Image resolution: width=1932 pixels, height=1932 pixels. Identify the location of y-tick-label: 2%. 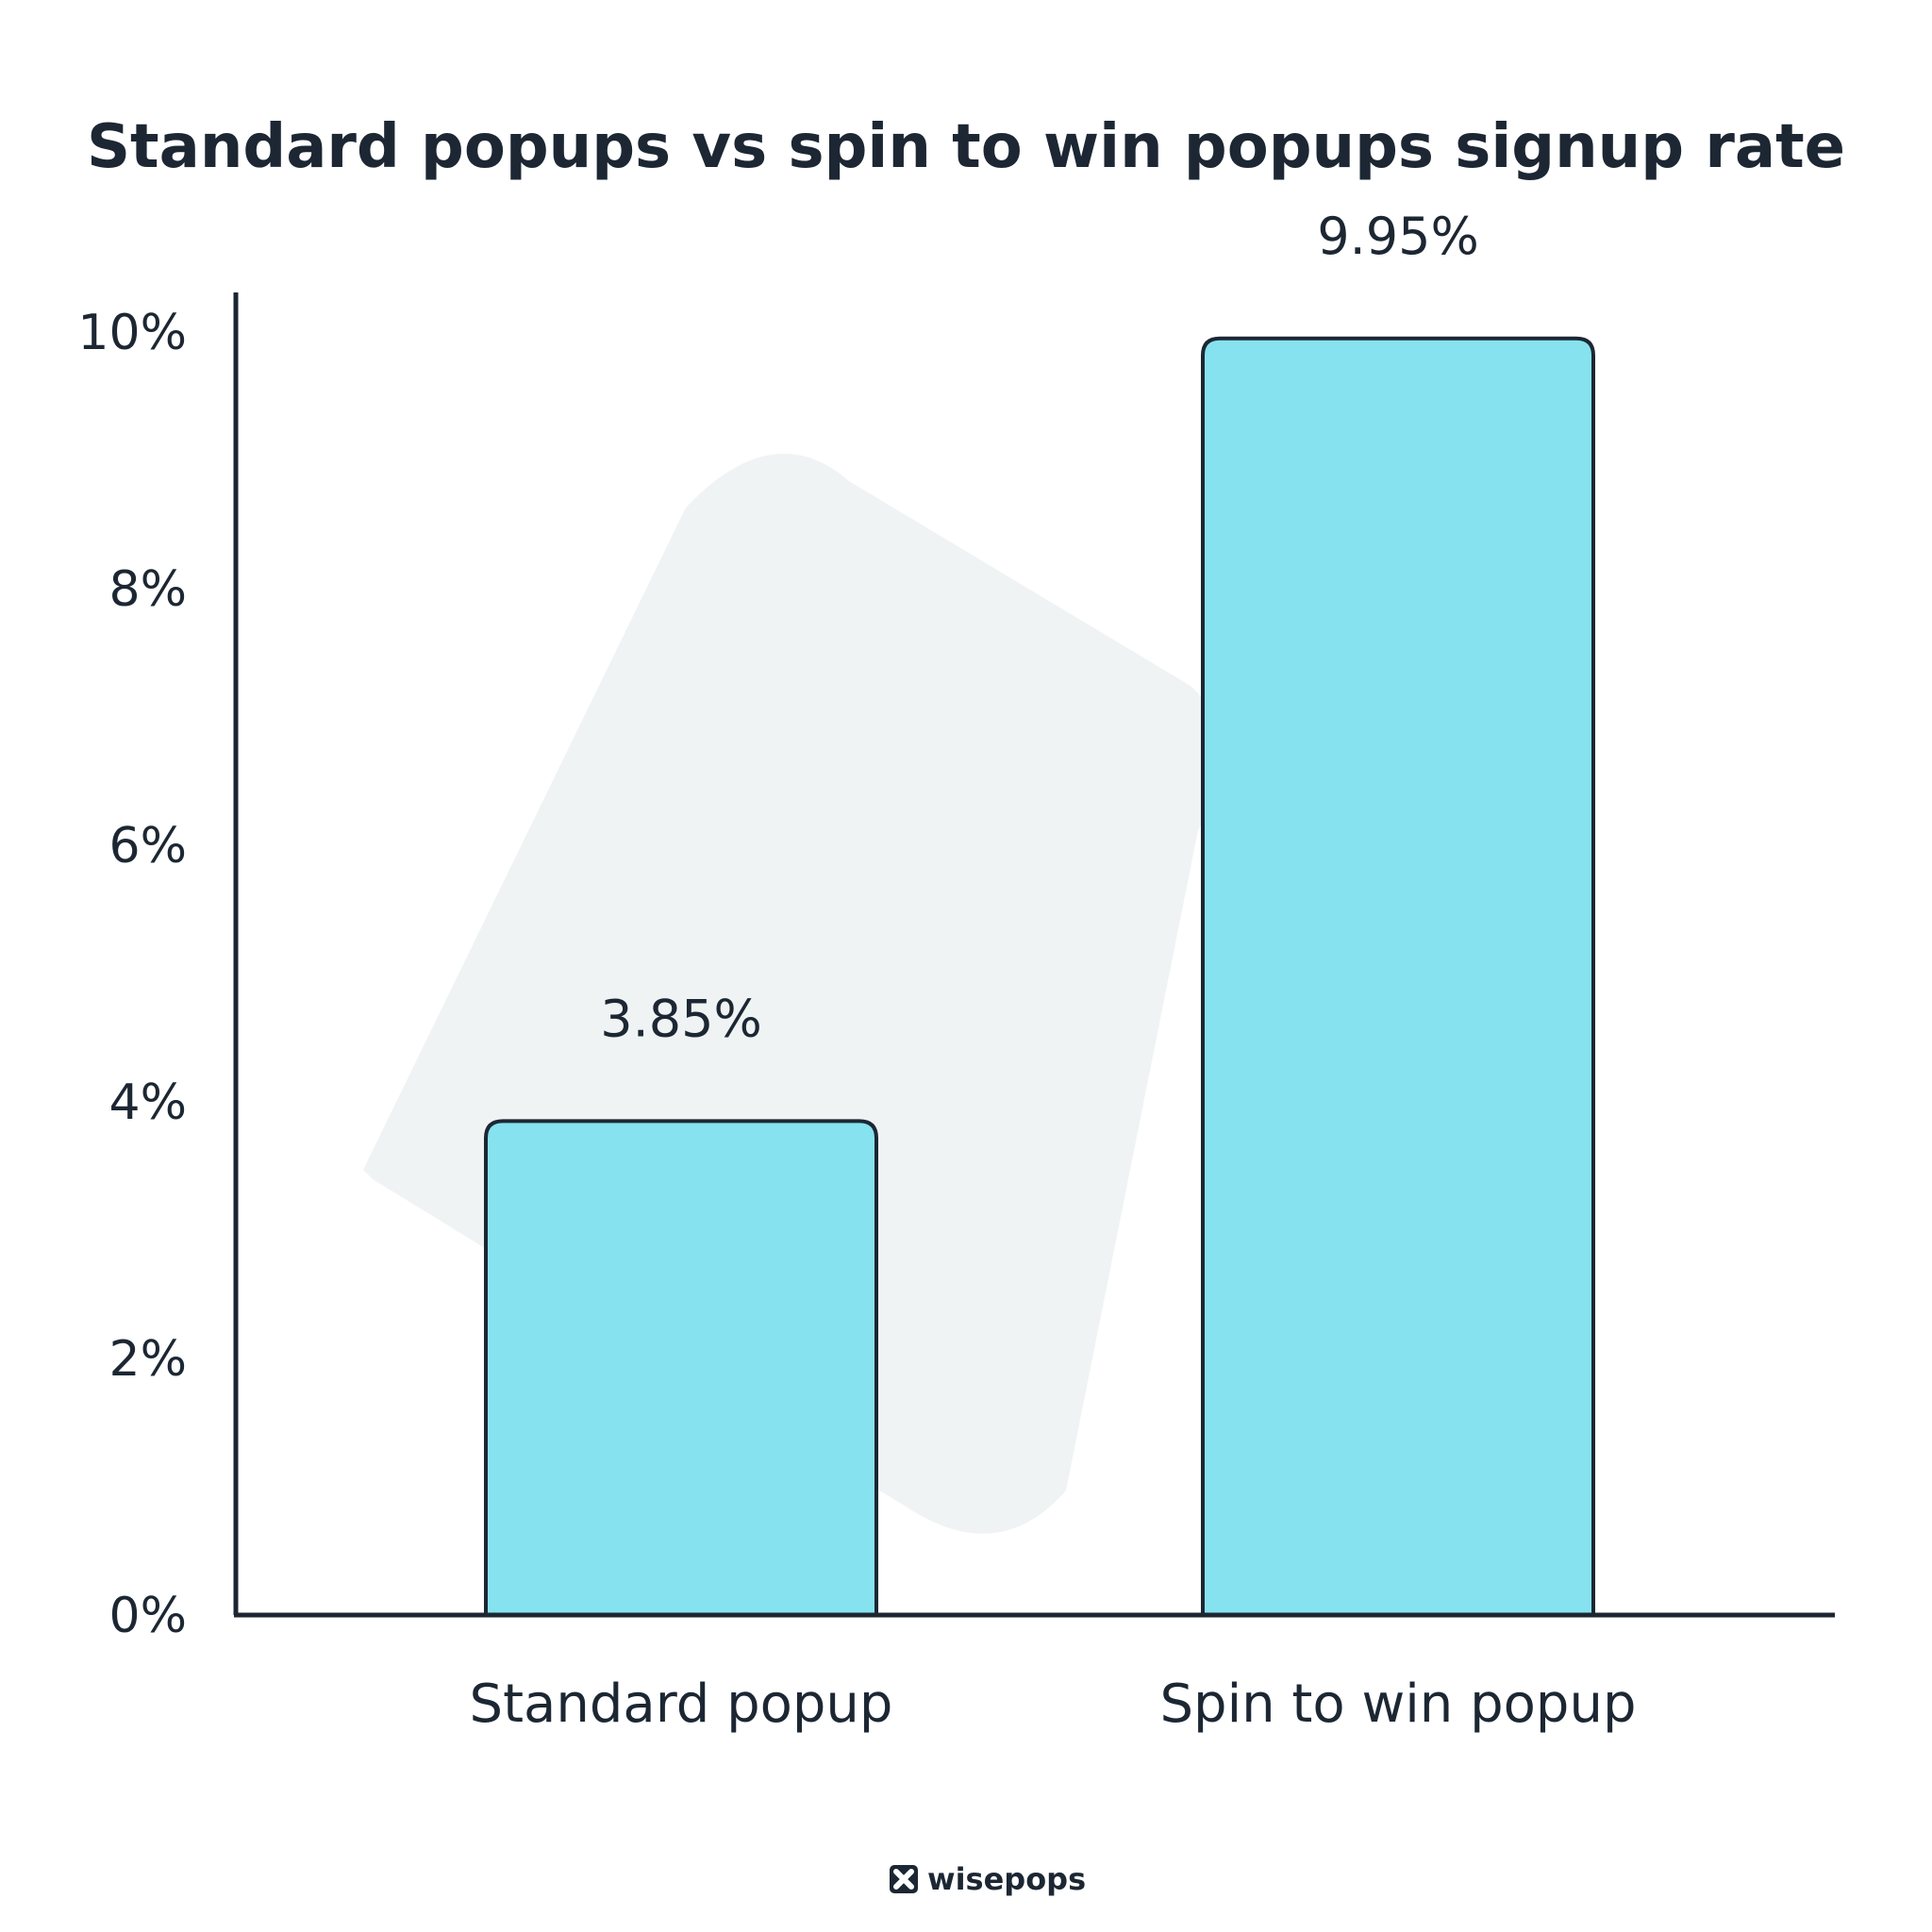
(148, 1359).